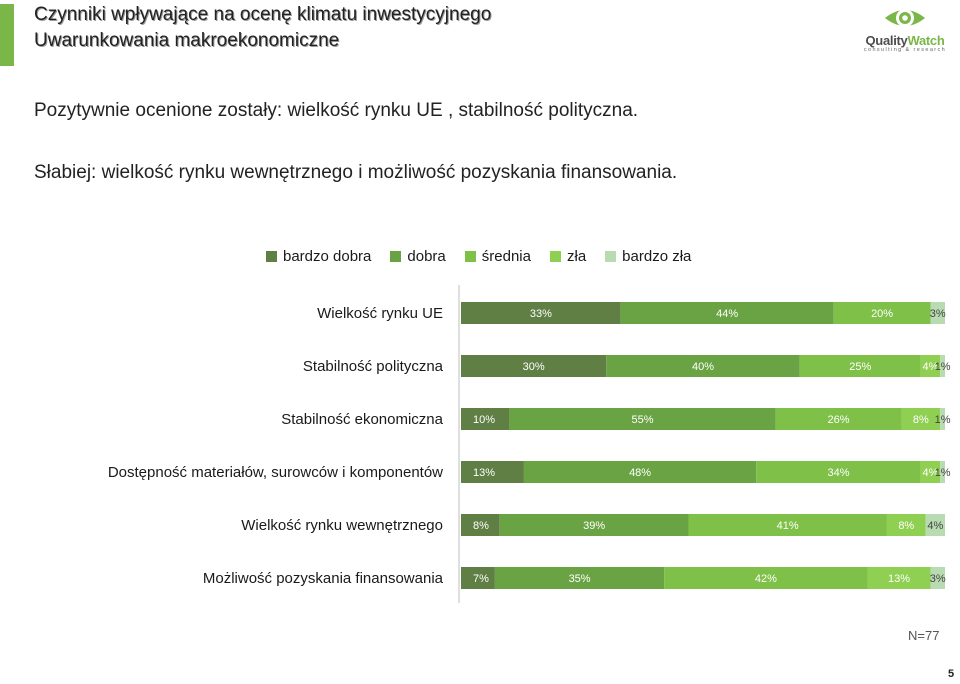  I want to click on data-label: 44%, so click(727, 314).